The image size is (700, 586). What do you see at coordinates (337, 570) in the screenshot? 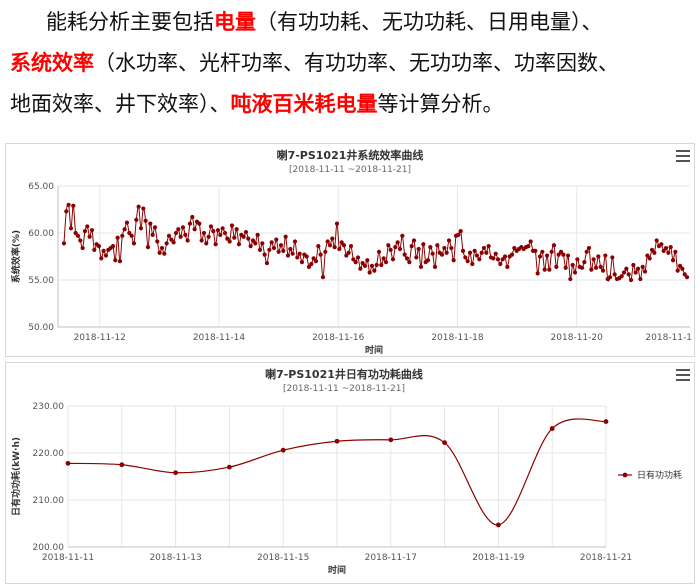
I see `x-axis-title: 时间` at bounding box center [337, 570].